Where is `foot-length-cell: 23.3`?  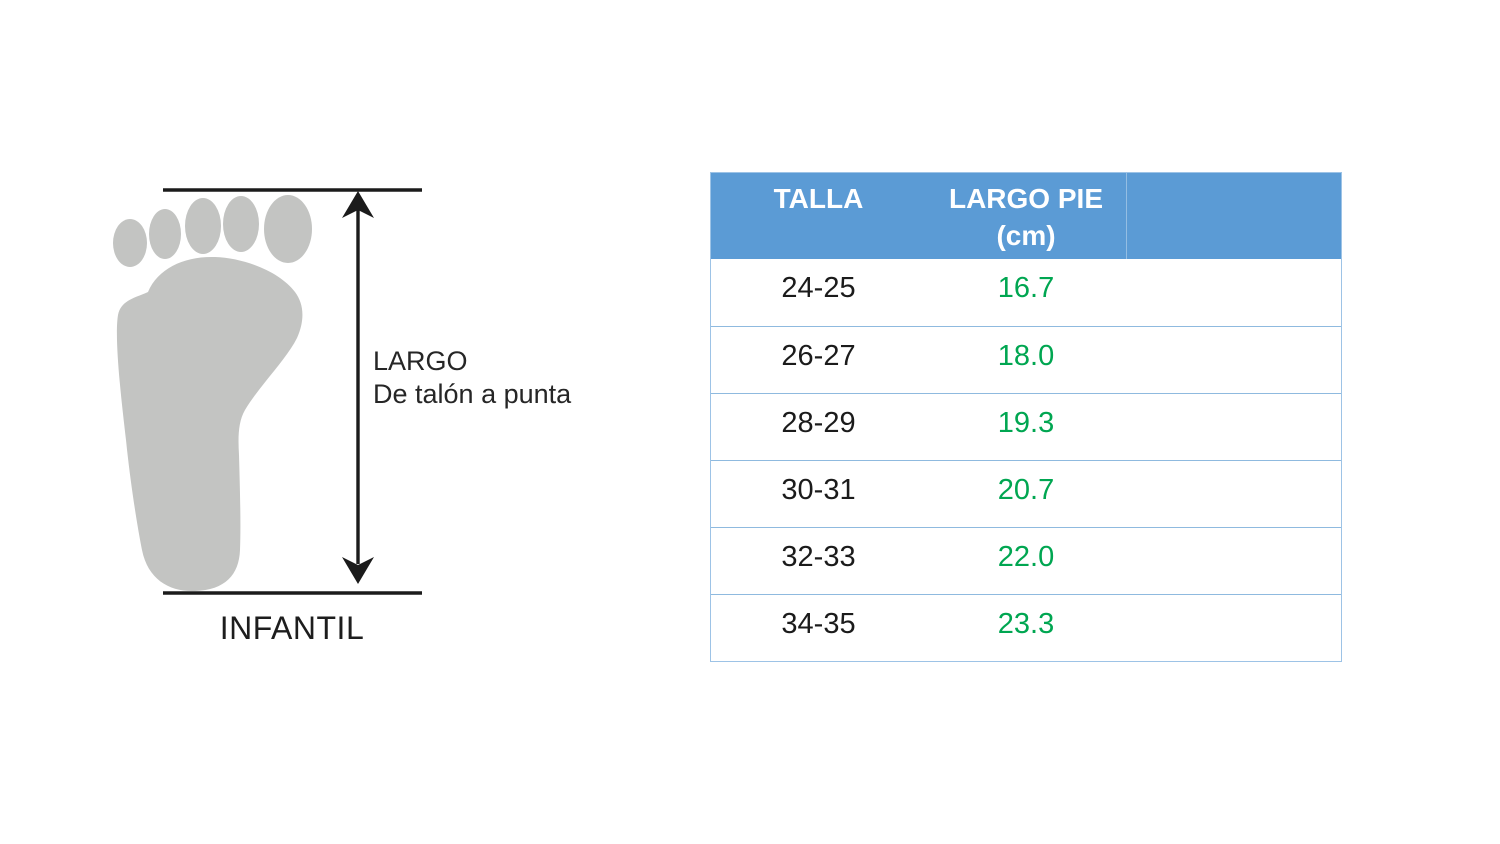 foot-length-cell: 23.3 is located at coordinates (1026, 623).